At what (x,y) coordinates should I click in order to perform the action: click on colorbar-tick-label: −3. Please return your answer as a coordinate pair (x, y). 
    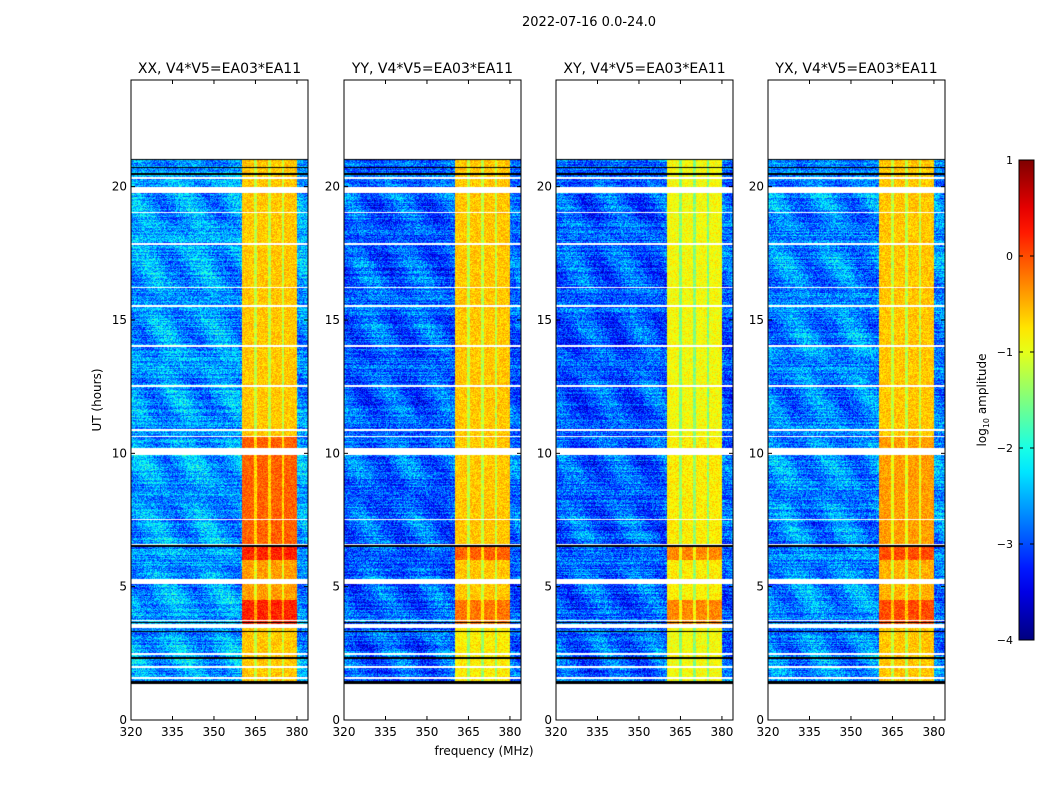
    Looking at the image, I should click on (1005, 544).